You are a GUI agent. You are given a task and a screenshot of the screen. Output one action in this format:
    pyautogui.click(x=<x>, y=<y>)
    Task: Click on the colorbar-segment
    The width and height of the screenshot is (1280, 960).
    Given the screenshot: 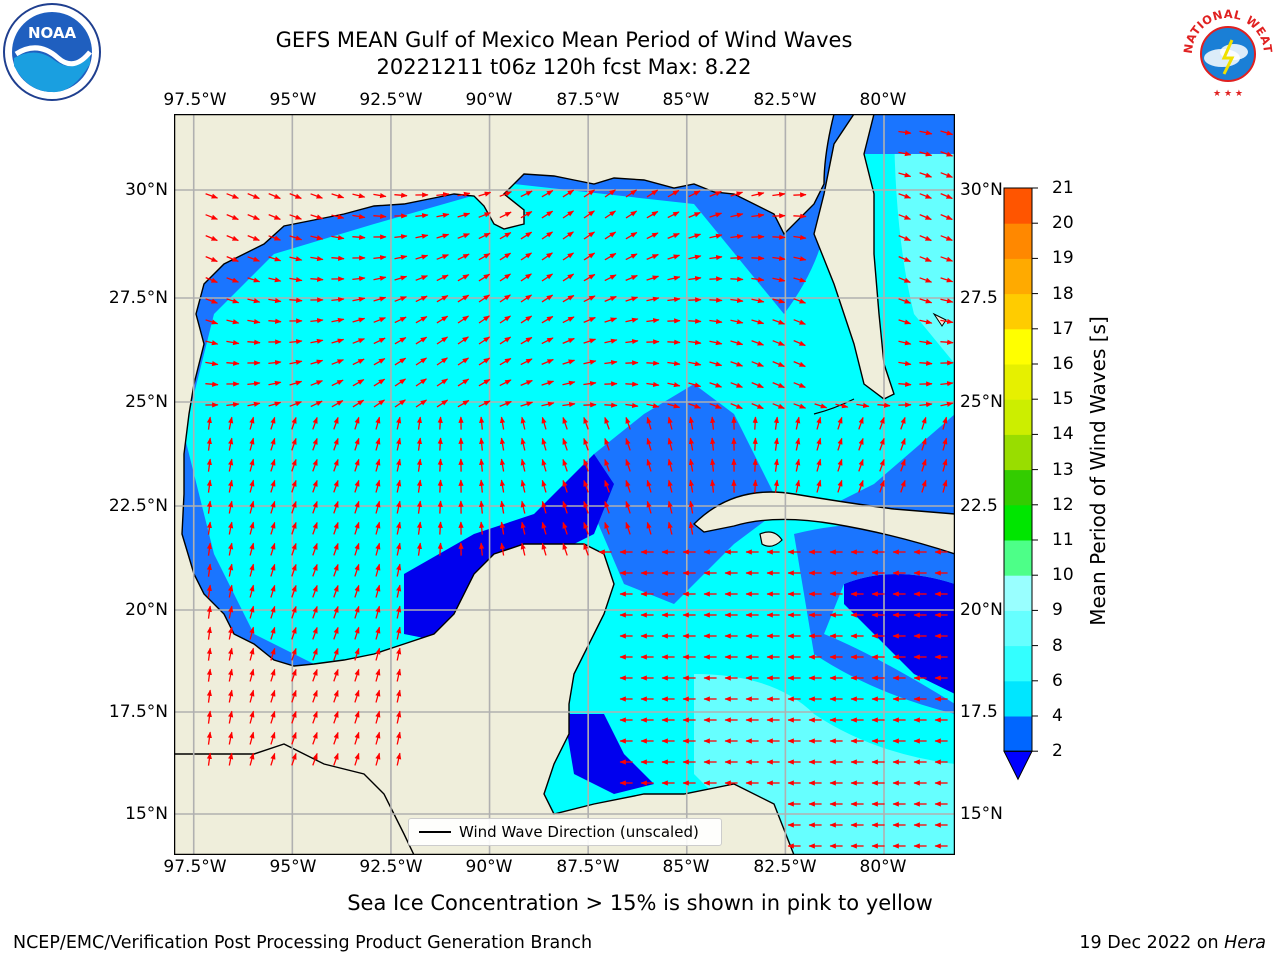 What is the action you would take?
    pyautogui.click(x=1018, y=241)
    